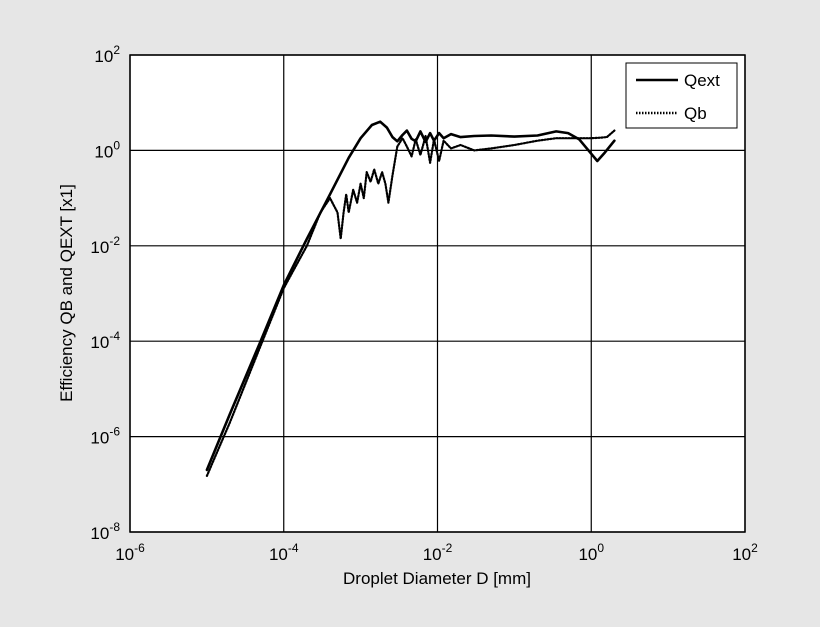 Image resolution: width=820 pixels, height=627 pixels. Describe the element at coordinates (284, 552) in the screenshot. I see `x-tick-label: 10⁻⁴` at that location.